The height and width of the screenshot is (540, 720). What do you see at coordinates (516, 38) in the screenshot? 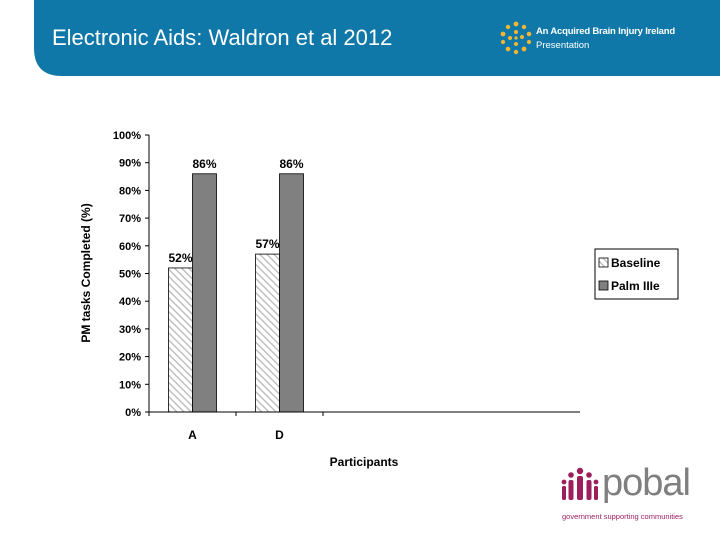
I see `abi-dots-logo-icon` at bounding box center [516, 38].